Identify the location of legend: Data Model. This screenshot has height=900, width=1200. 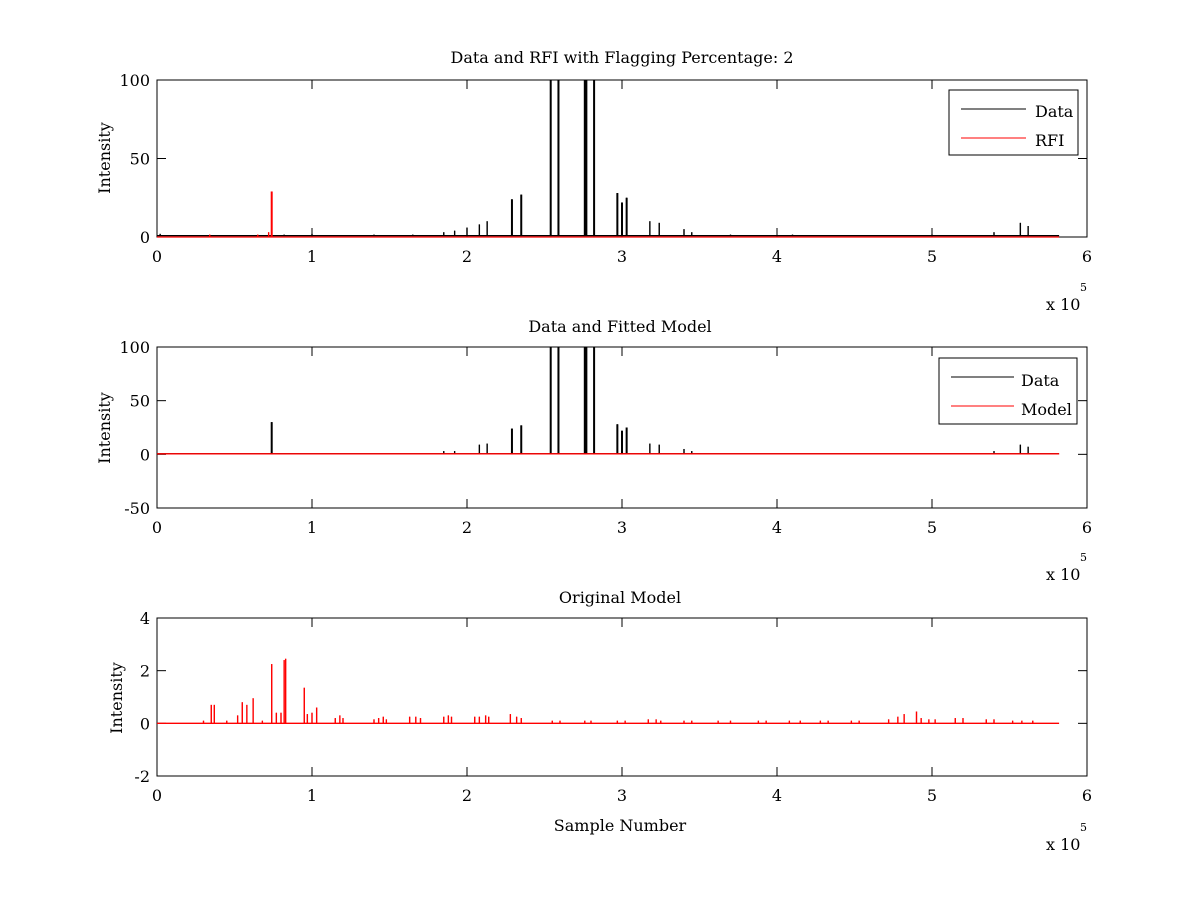
(1008, 391).